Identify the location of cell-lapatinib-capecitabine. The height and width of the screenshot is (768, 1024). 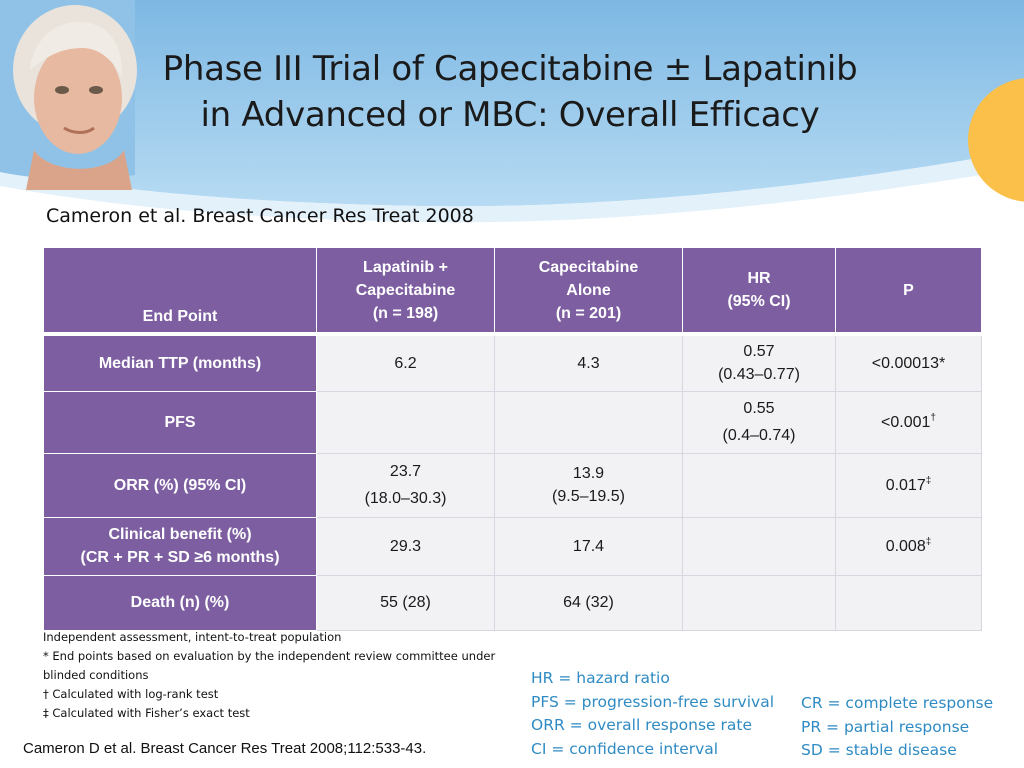
(405, 422).